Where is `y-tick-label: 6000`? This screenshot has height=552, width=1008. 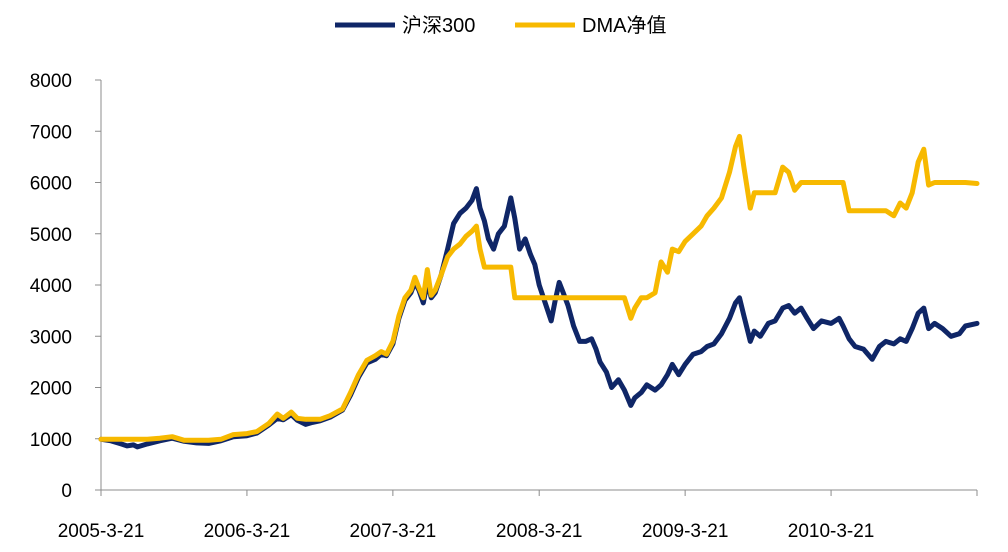
y-tick-label: 6000 is located at coordinates (51, 184).